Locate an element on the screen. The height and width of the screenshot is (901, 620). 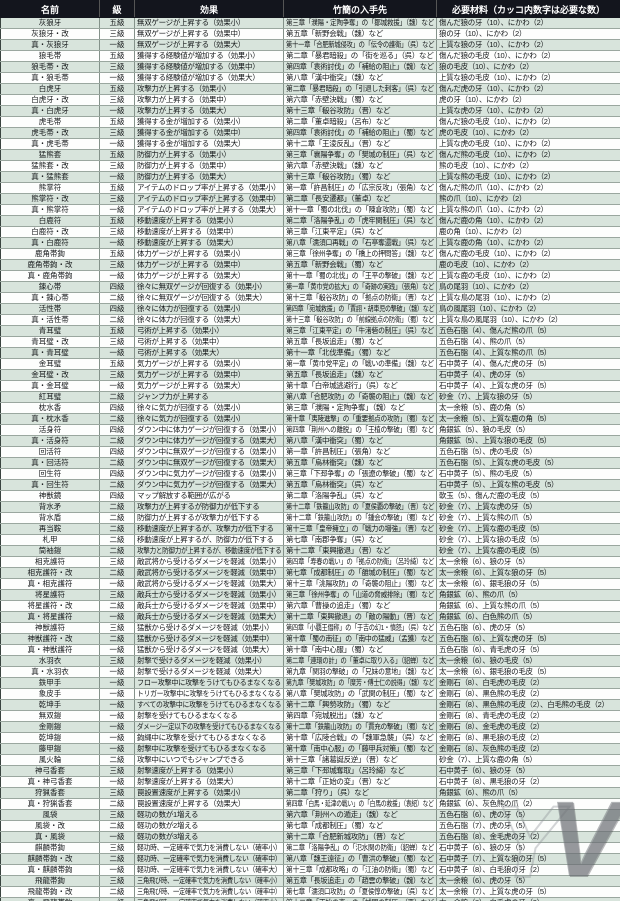
cell-text: 第十三章「成都攻略」の「江油の防衛」（蜀）など is located at coordinates (360, 869).